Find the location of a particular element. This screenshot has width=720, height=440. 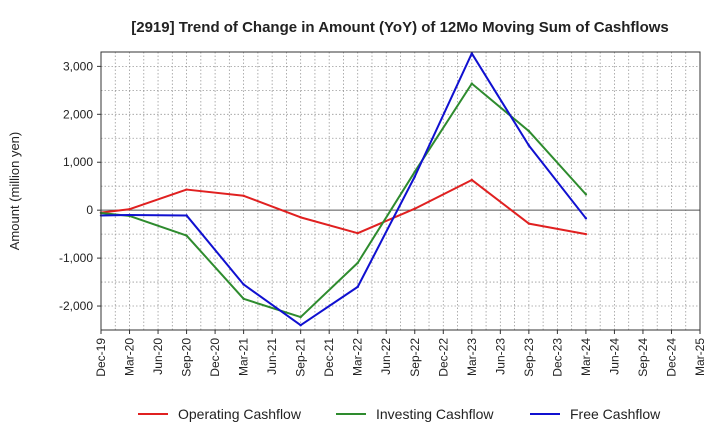

x-tick-label: Dec-20 is located at coordinates (215, 357).